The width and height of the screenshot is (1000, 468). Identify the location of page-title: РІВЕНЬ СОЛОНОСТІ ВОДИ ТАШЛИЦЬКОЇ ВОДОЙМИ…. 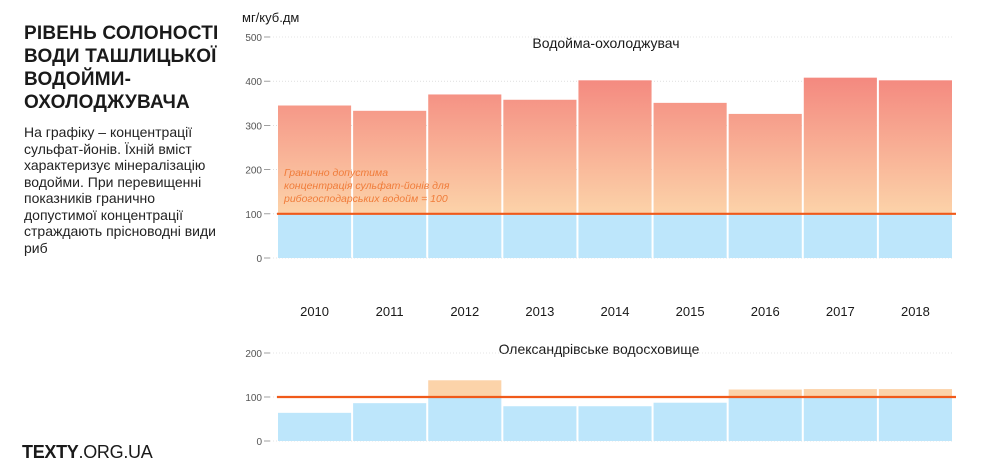
(121, 68).